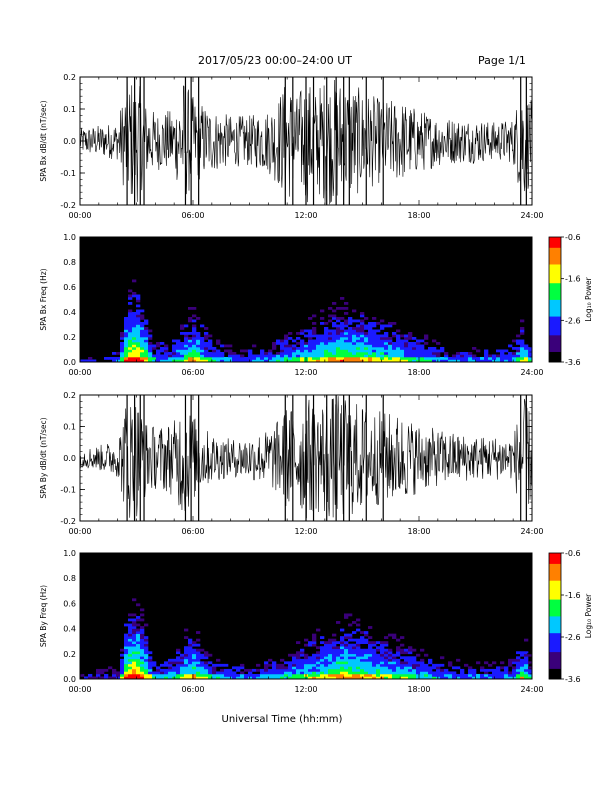 This screenshot has width=612, height=792. What do you see at coordinates (69, 337) in the screenshot?
I see `y-tick-label: 0.2` at bounding box center [69, 337].